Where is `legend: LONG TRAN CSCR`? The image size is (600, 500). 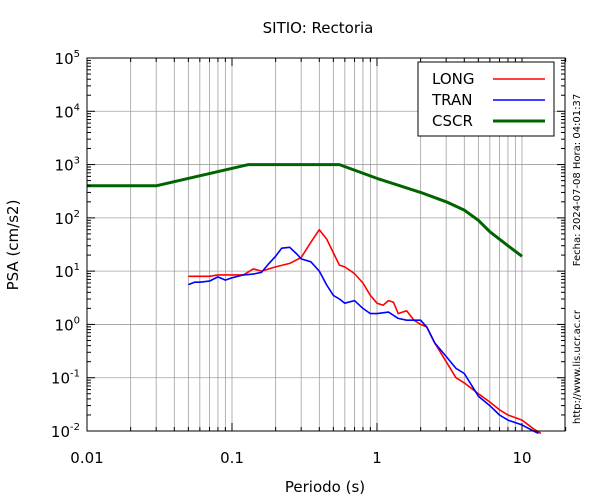 legend: LONG TRAN CSCR is located at coordinates (486, 99).